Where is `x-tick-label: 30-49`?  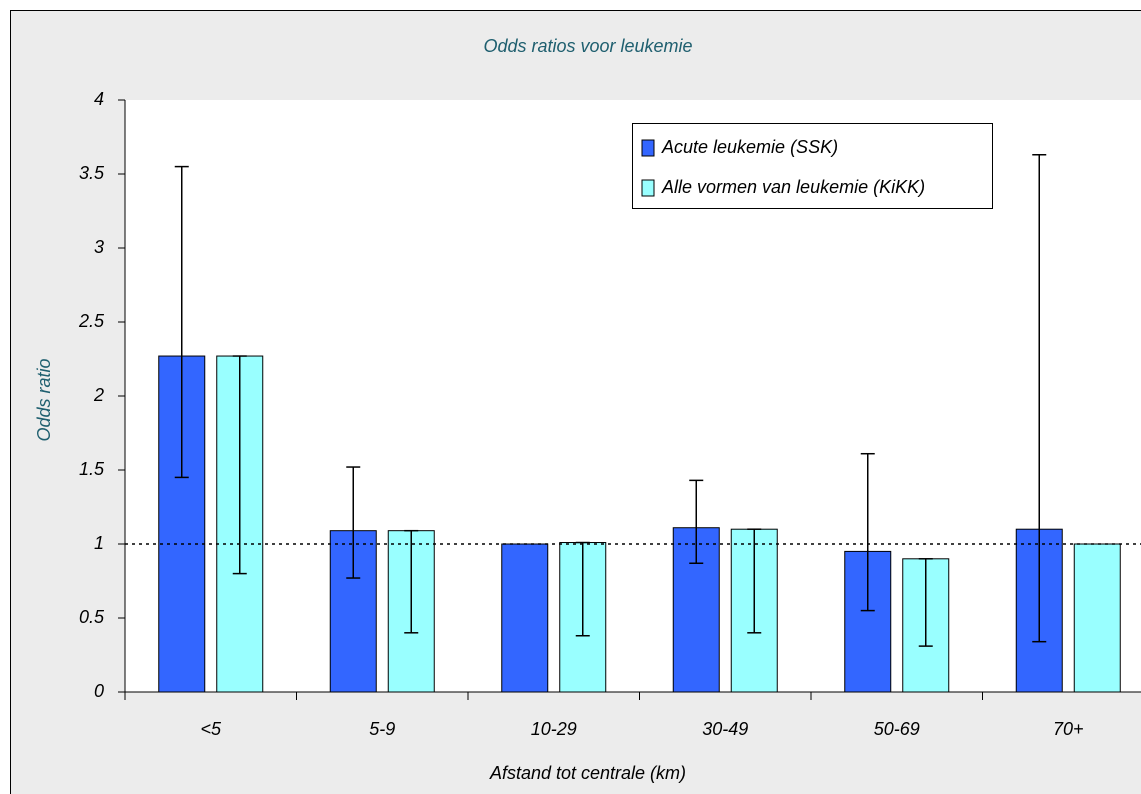
x-tick-label: 30-49 is located at coordinates (725, 729).